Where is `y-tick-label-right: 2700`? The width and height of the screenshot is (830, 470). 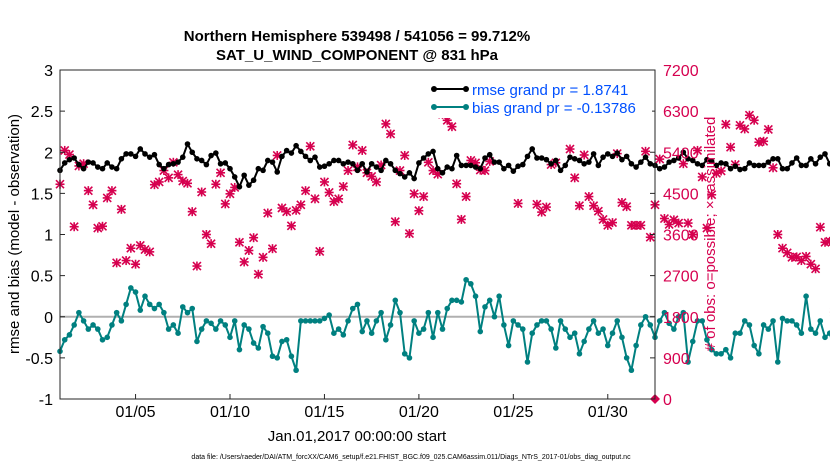
y-tick-label-right: 2700 is located at coordinates (681, 277).